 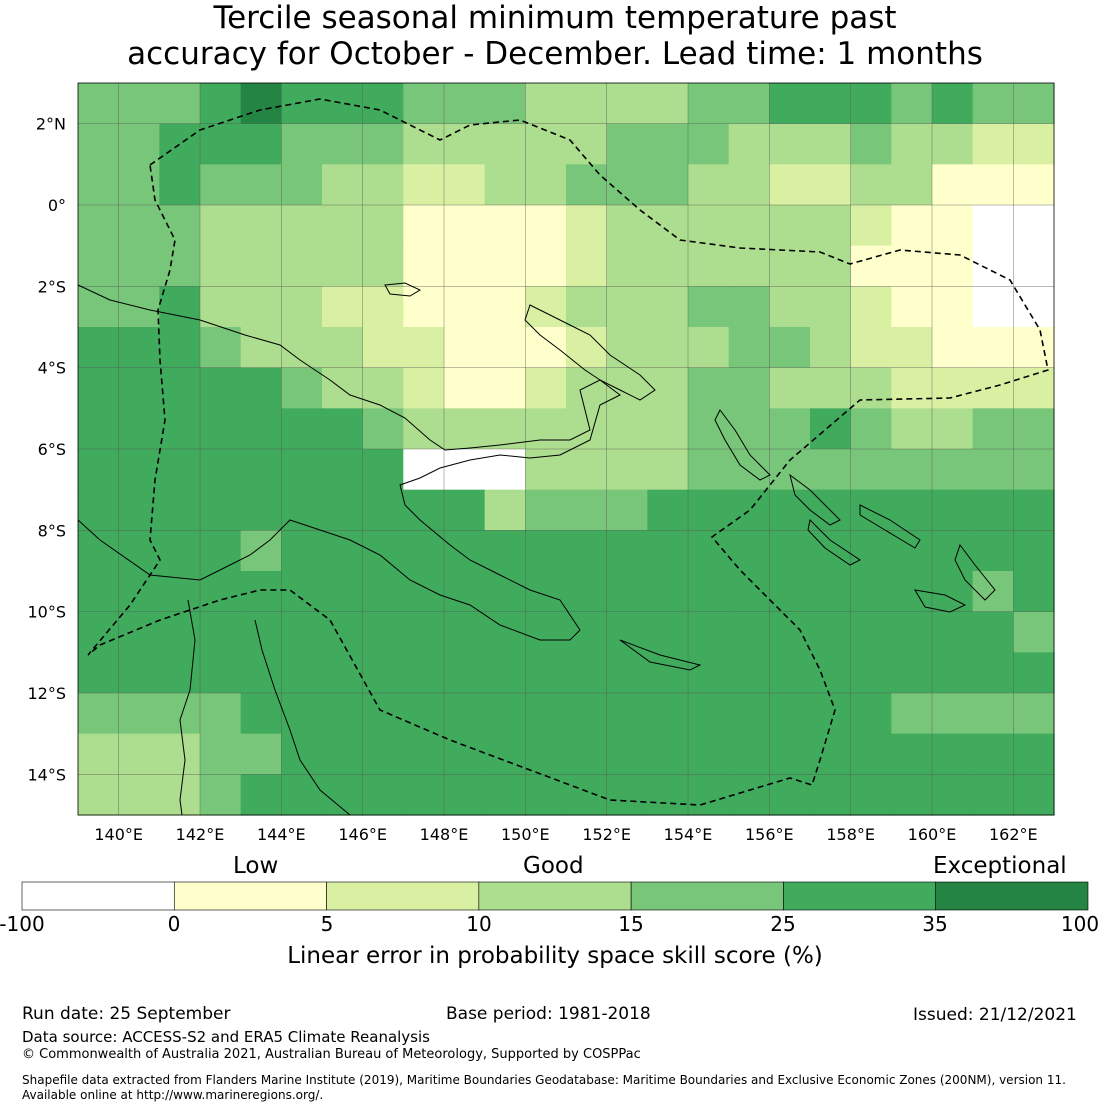 What do you see at coordinates (52, 286) in the screenshot?
I see `lat-tick-label: 2°S` at bounding box center [52, 286].